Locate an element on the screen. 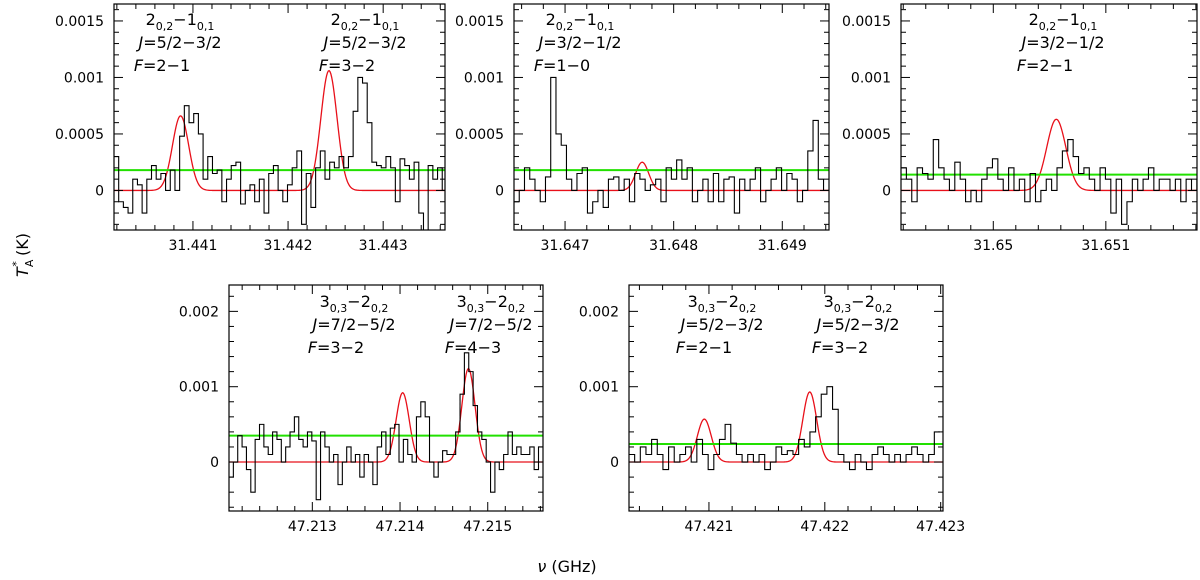 Image resolution: width=1200 pixels, height=580 pixels. transition-f-label: F=1−0 is located at coordinates (562, 65).